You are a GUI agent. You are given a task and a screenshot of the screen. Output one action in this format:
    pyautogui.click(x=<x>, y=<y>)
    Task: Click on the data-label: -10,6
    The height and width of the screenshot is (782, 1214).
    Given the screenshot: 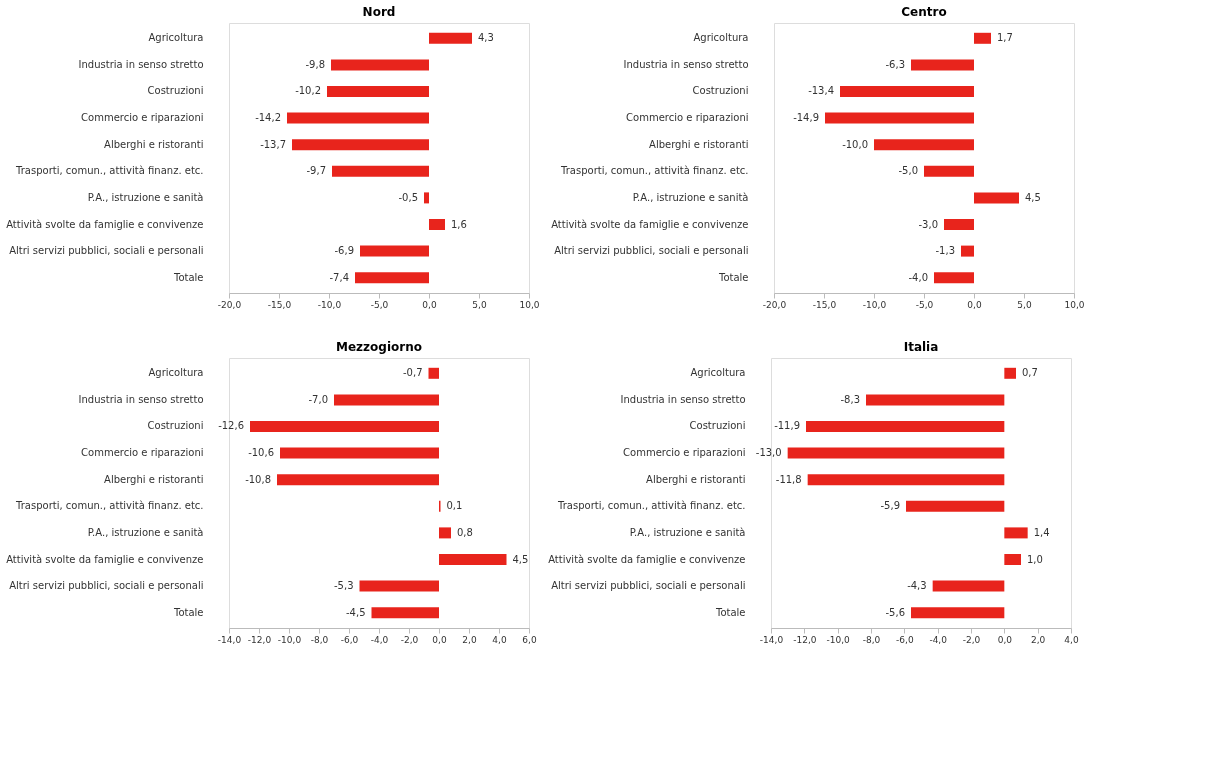 What is the action you would take?
    pyautogui.click(x=261, y=453)
    